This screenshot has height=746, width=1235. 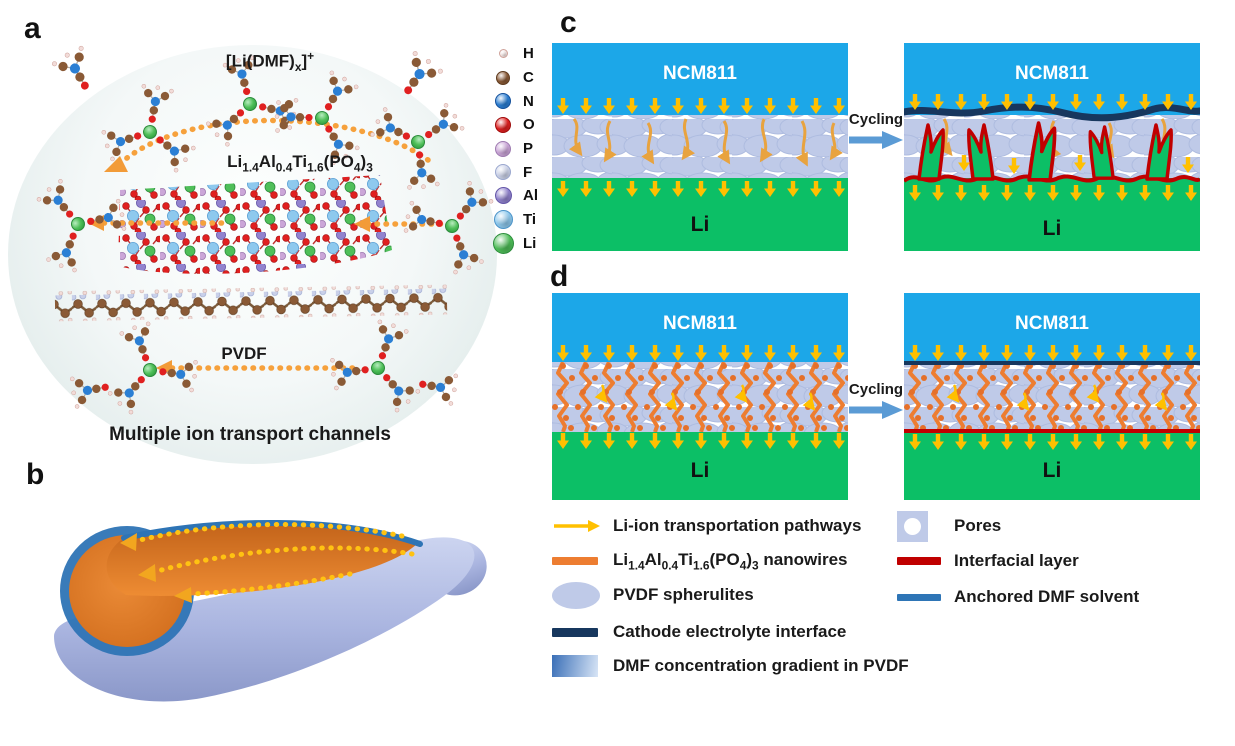 I want to click on ion-hopping-arrows, so click(x=276, y=244).